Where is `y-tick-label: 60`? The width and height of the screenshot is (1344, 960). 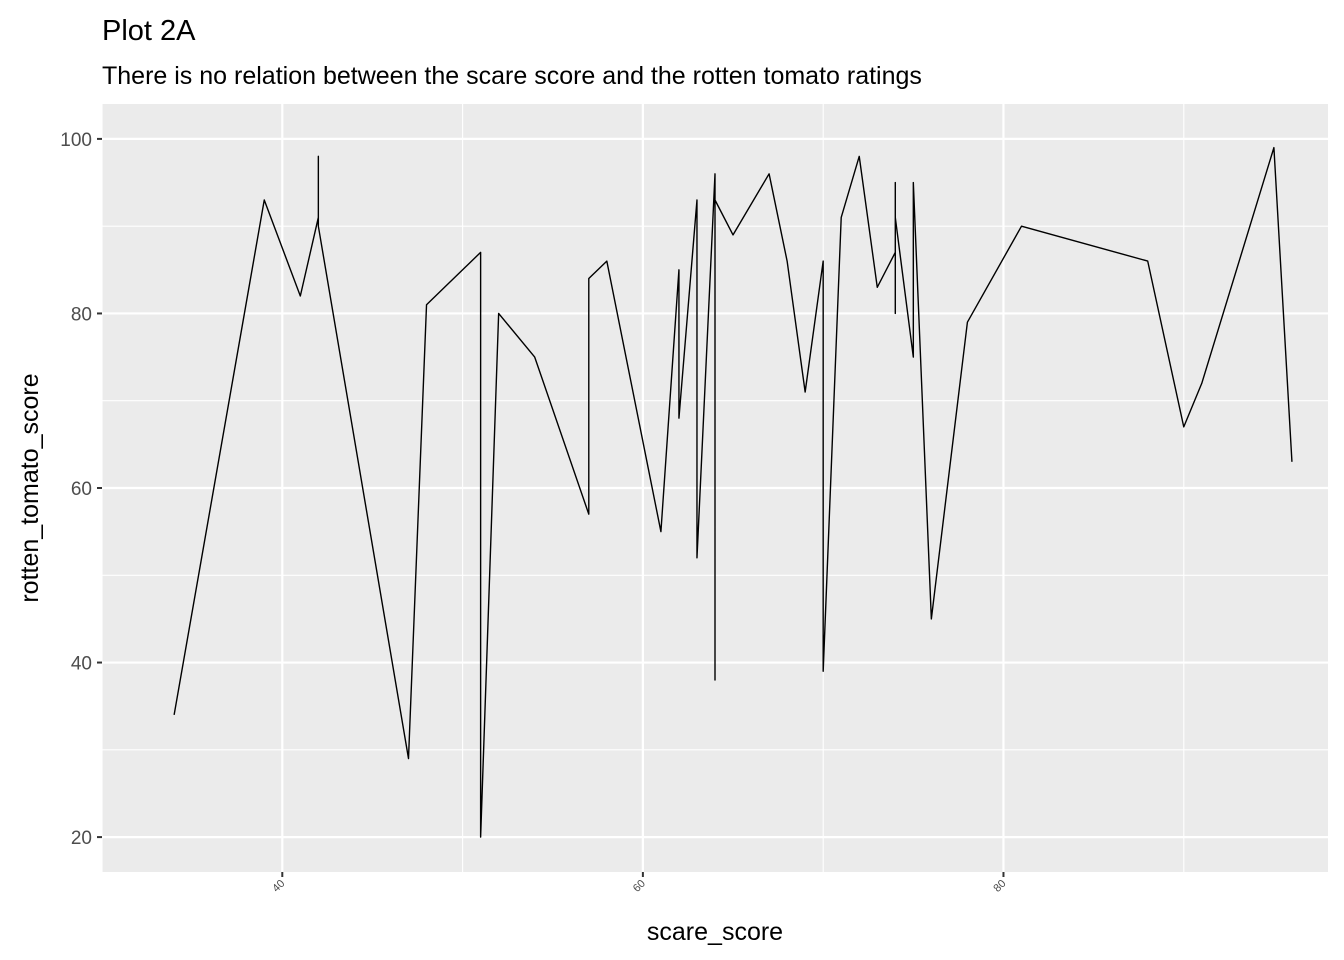
y-tick-label: 60 is located at coordinates (81, 489).